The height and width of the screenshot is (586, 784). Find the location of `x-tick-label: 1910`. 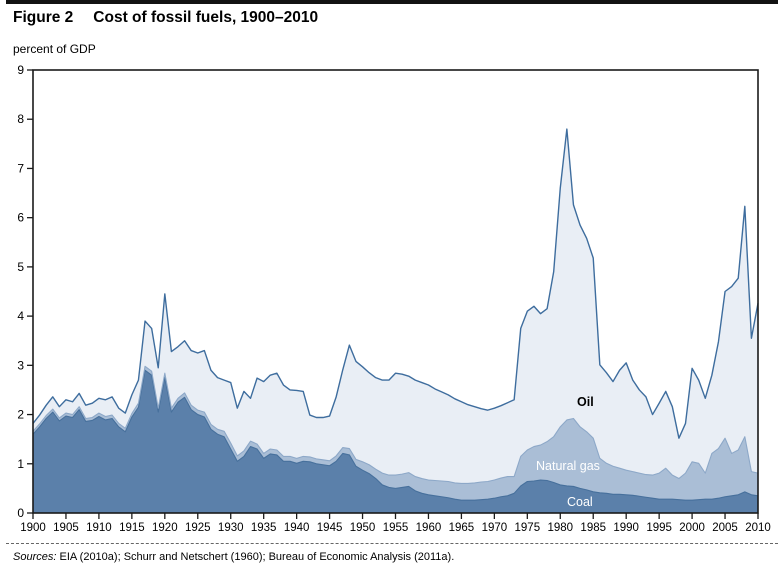

x-tick-label: 1910 is located at coordinates (99, 528).